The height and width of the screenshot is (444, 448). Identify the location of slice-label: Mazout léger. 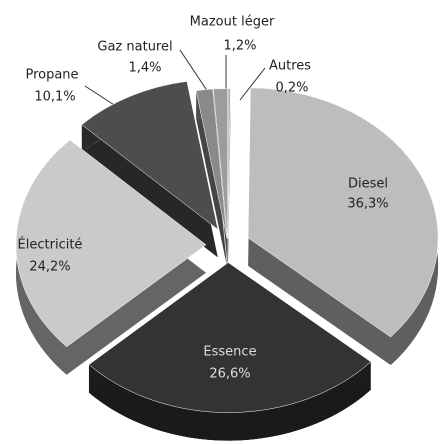
(232, 22).